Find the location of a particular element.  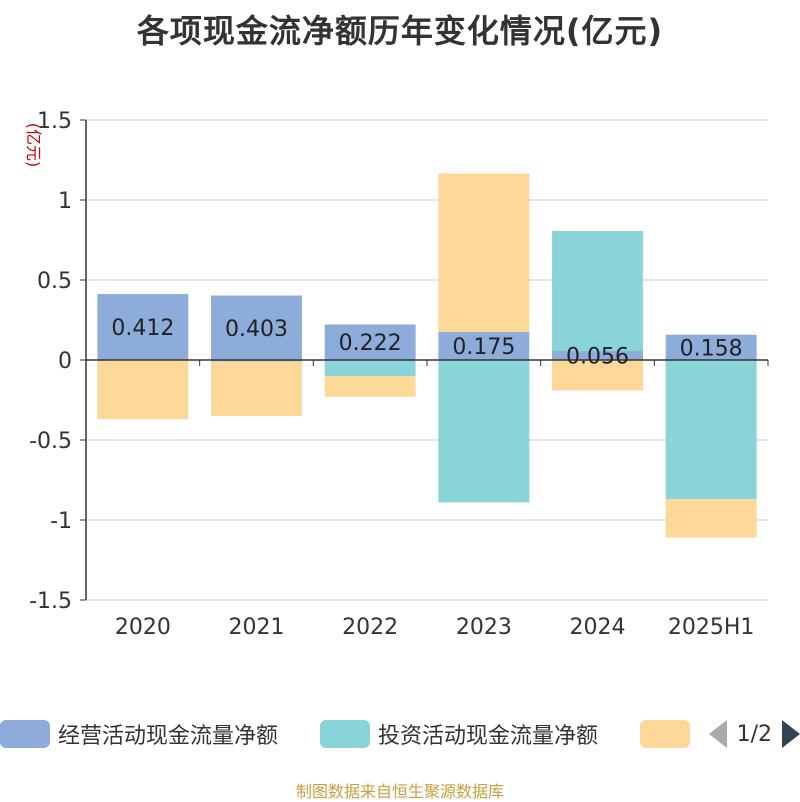

bar-2-2024 is located at coordinates (597, 375).